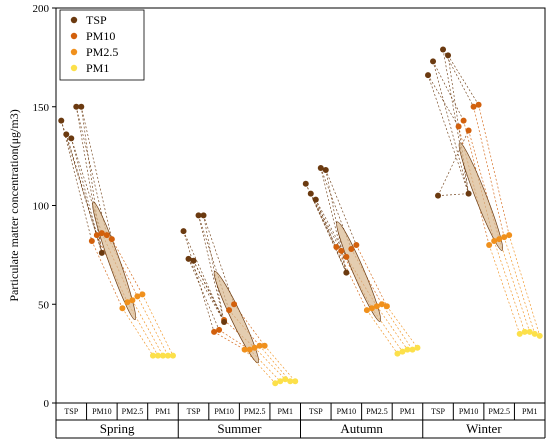 This screenshot has height=444, width=550. What do you see at coordinates (44, 305) in the screenshot?
I see `y-tick-label: 50` at bounding box center [44, 305].